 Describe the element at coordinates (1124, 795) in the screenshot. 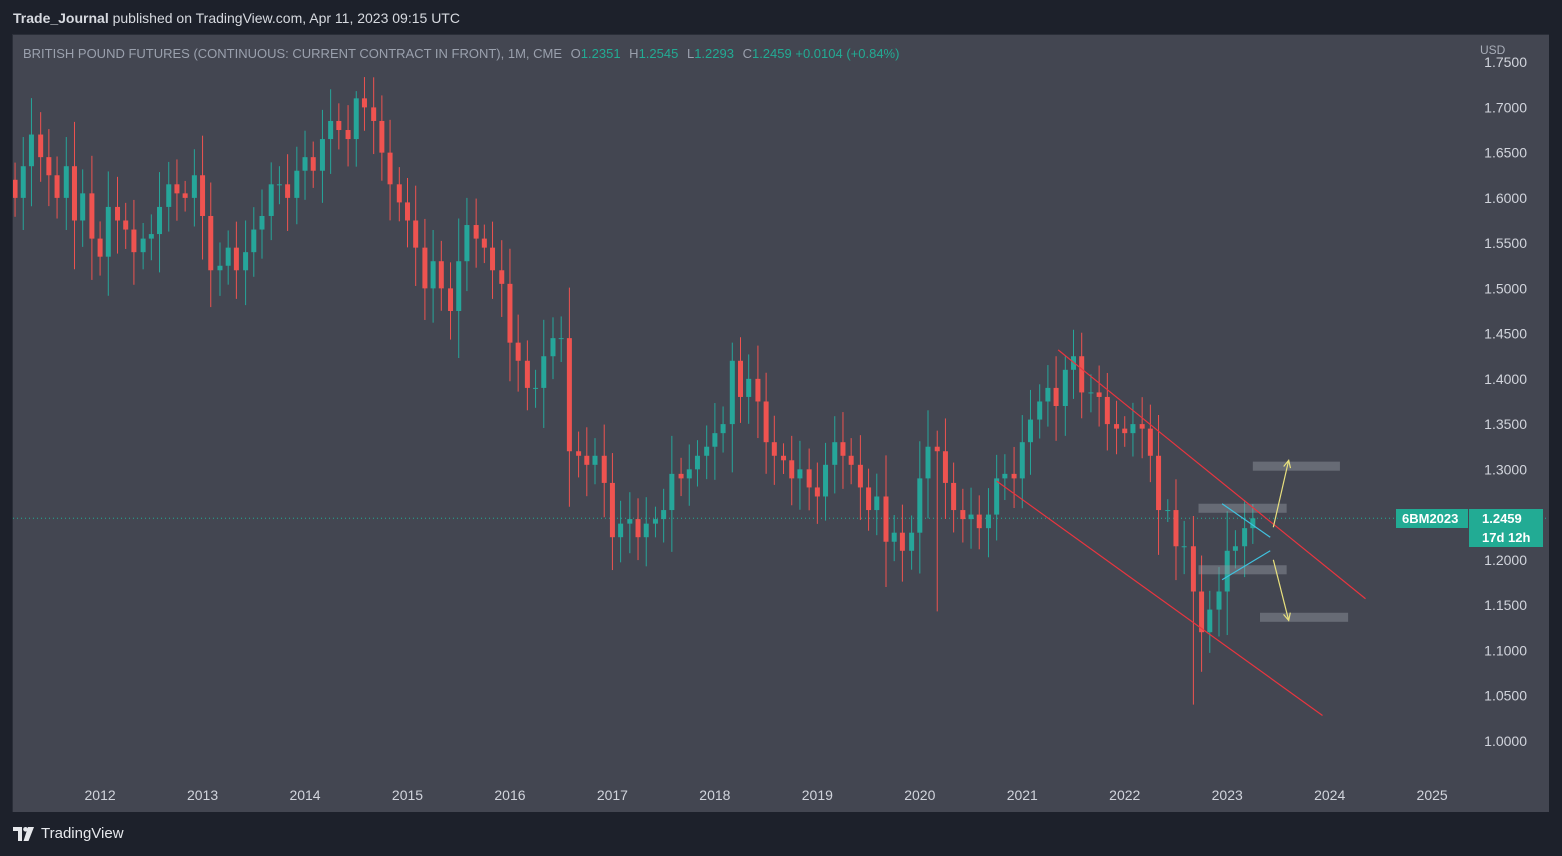

I see `time-tick-label: 2022` at that location.